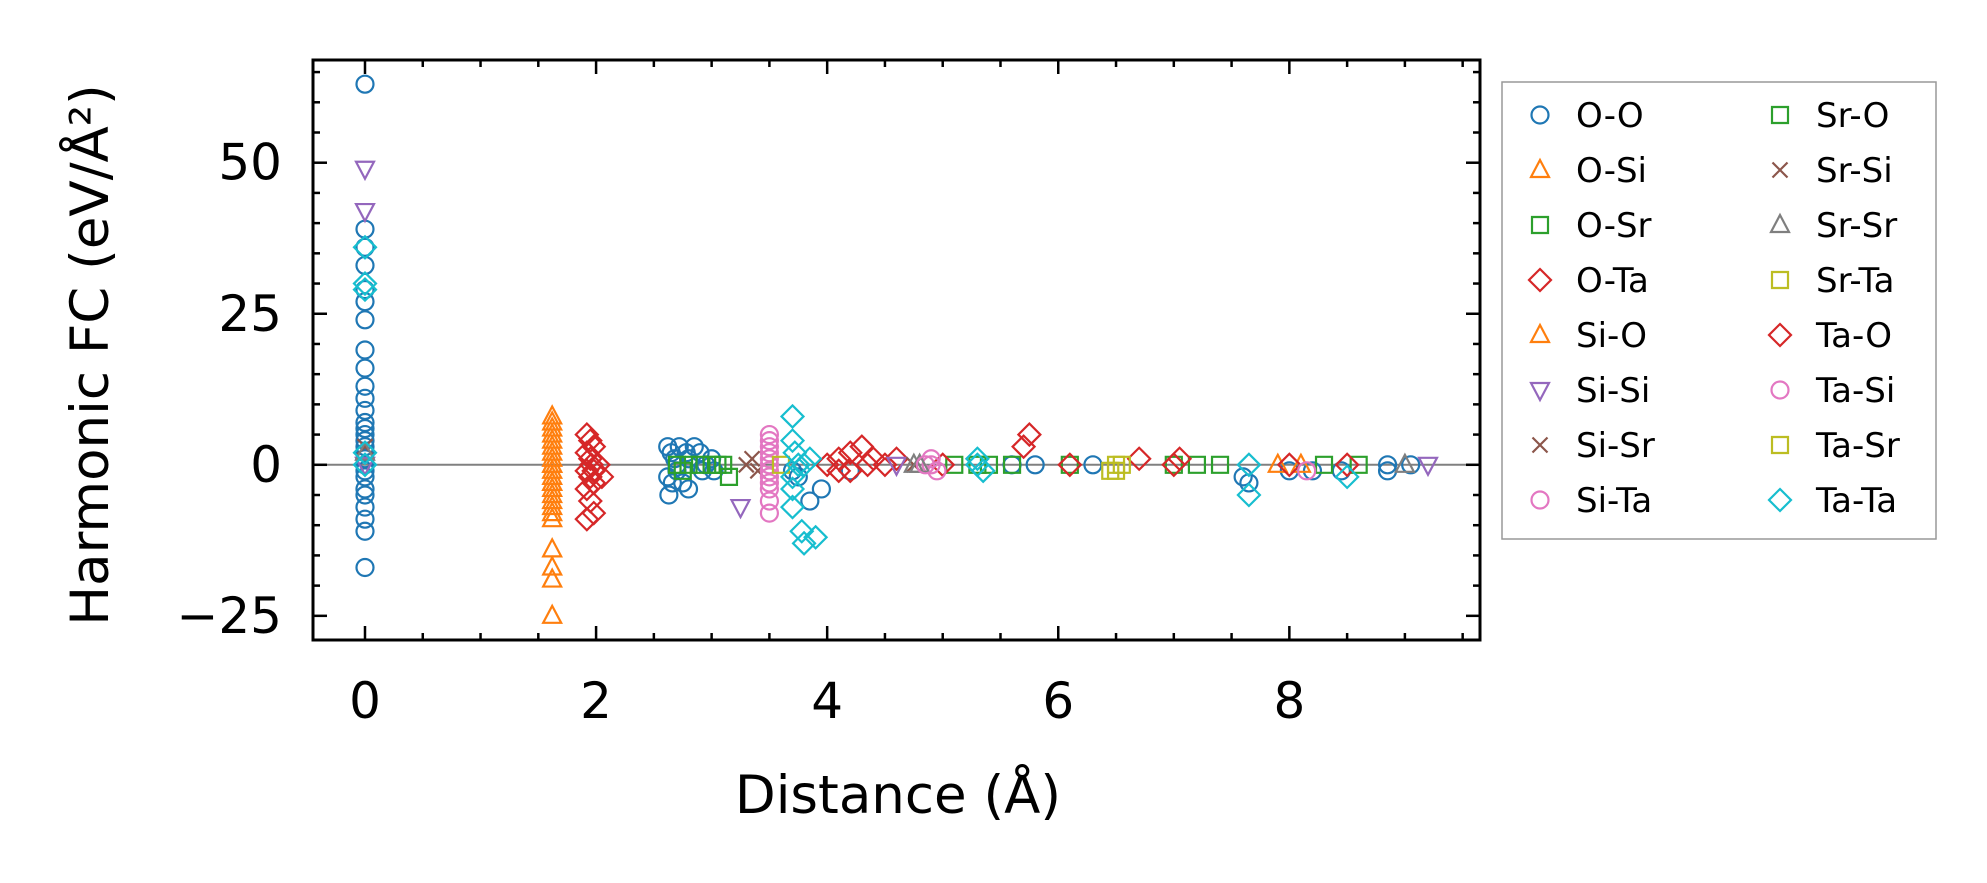 The height and width of the screenshot is (883, 1987). Describe the element at coordinates (250, 163) in the screenshot. I see `y-tick-label: 50` at that location.